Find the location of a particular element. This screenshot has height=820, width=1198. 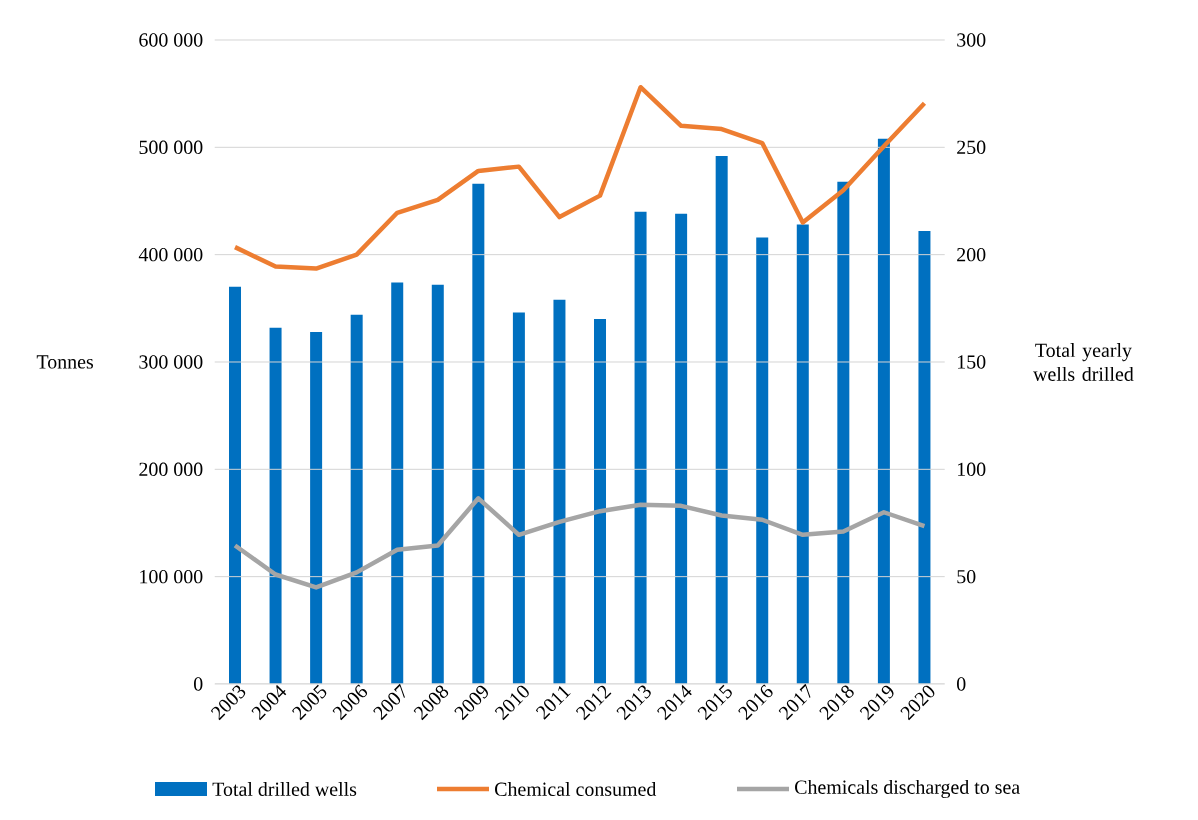

y-axis-title: Tonnes is located at coordinates (65, 362).